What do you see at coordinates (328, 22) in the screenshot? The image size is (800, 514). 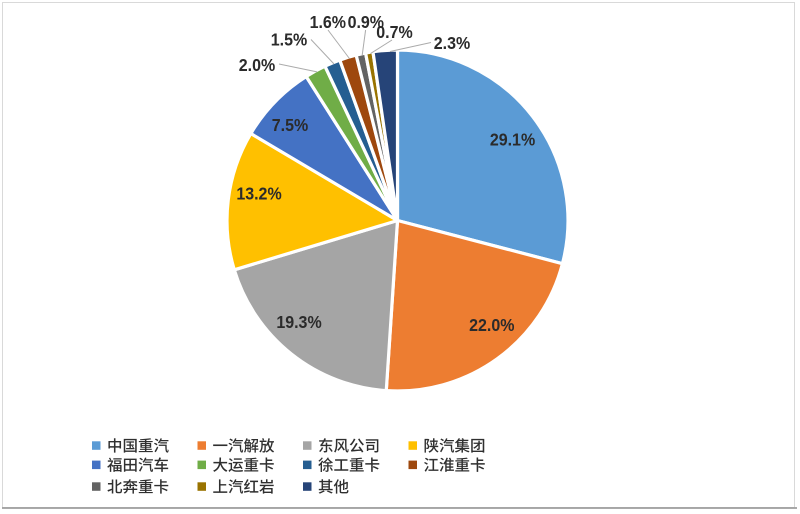 I see `svg-text: 1.6%` at bounding box center [328, 22].